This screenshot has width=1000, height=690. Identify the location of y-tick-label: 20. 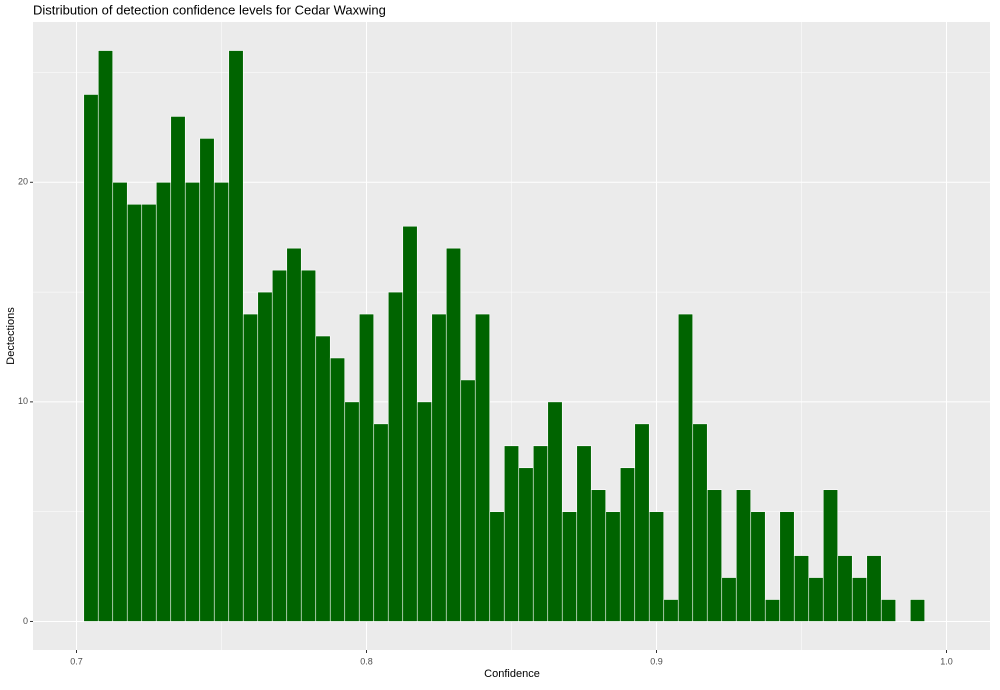
(23, 182).